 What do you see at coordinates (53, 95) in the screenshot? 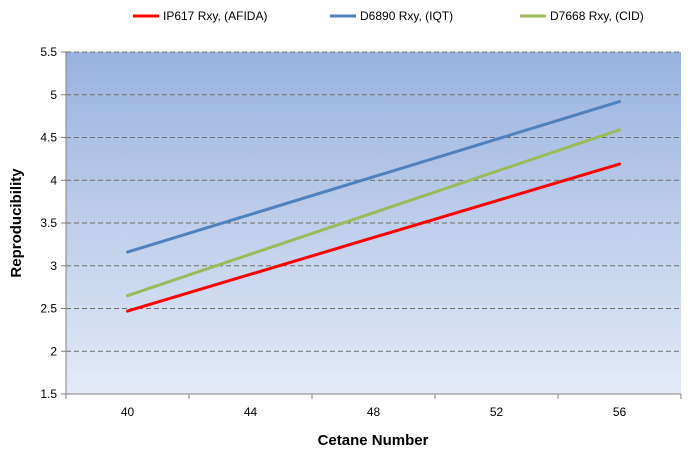
I see `y-tick-label: 5` at bounding box center [53, 95].